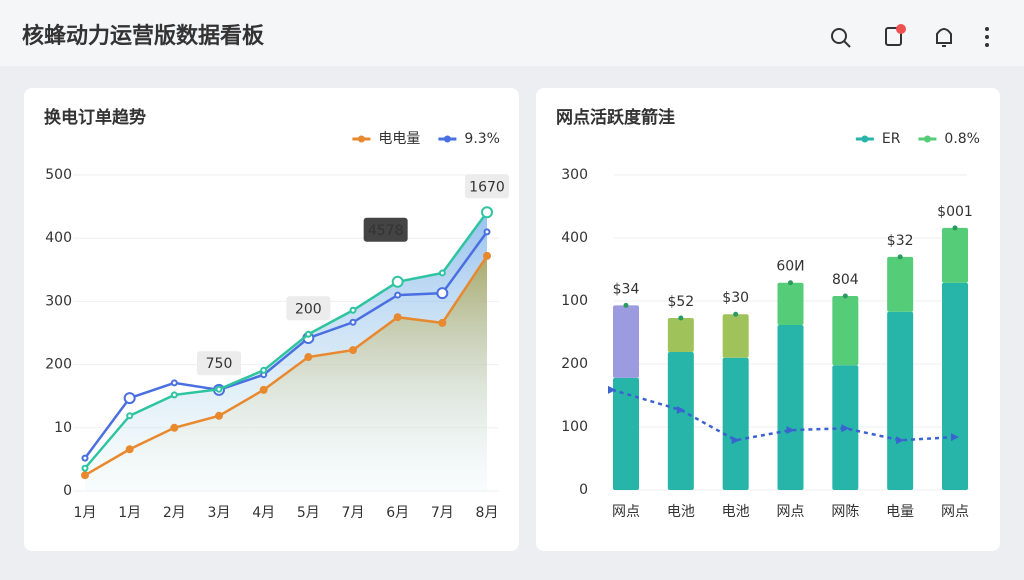 The height and width of the screenshot is (580, 1024). What do you see at coordinates (512, 33) in the screenshot?
I see `header-bar` at bounding box center [512, 33].